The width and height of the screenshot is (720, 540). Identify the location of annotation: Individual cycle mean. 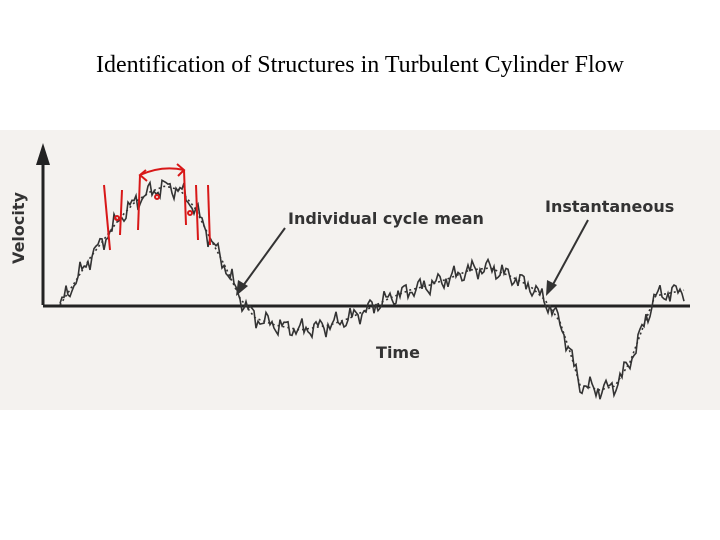
(386, 218).